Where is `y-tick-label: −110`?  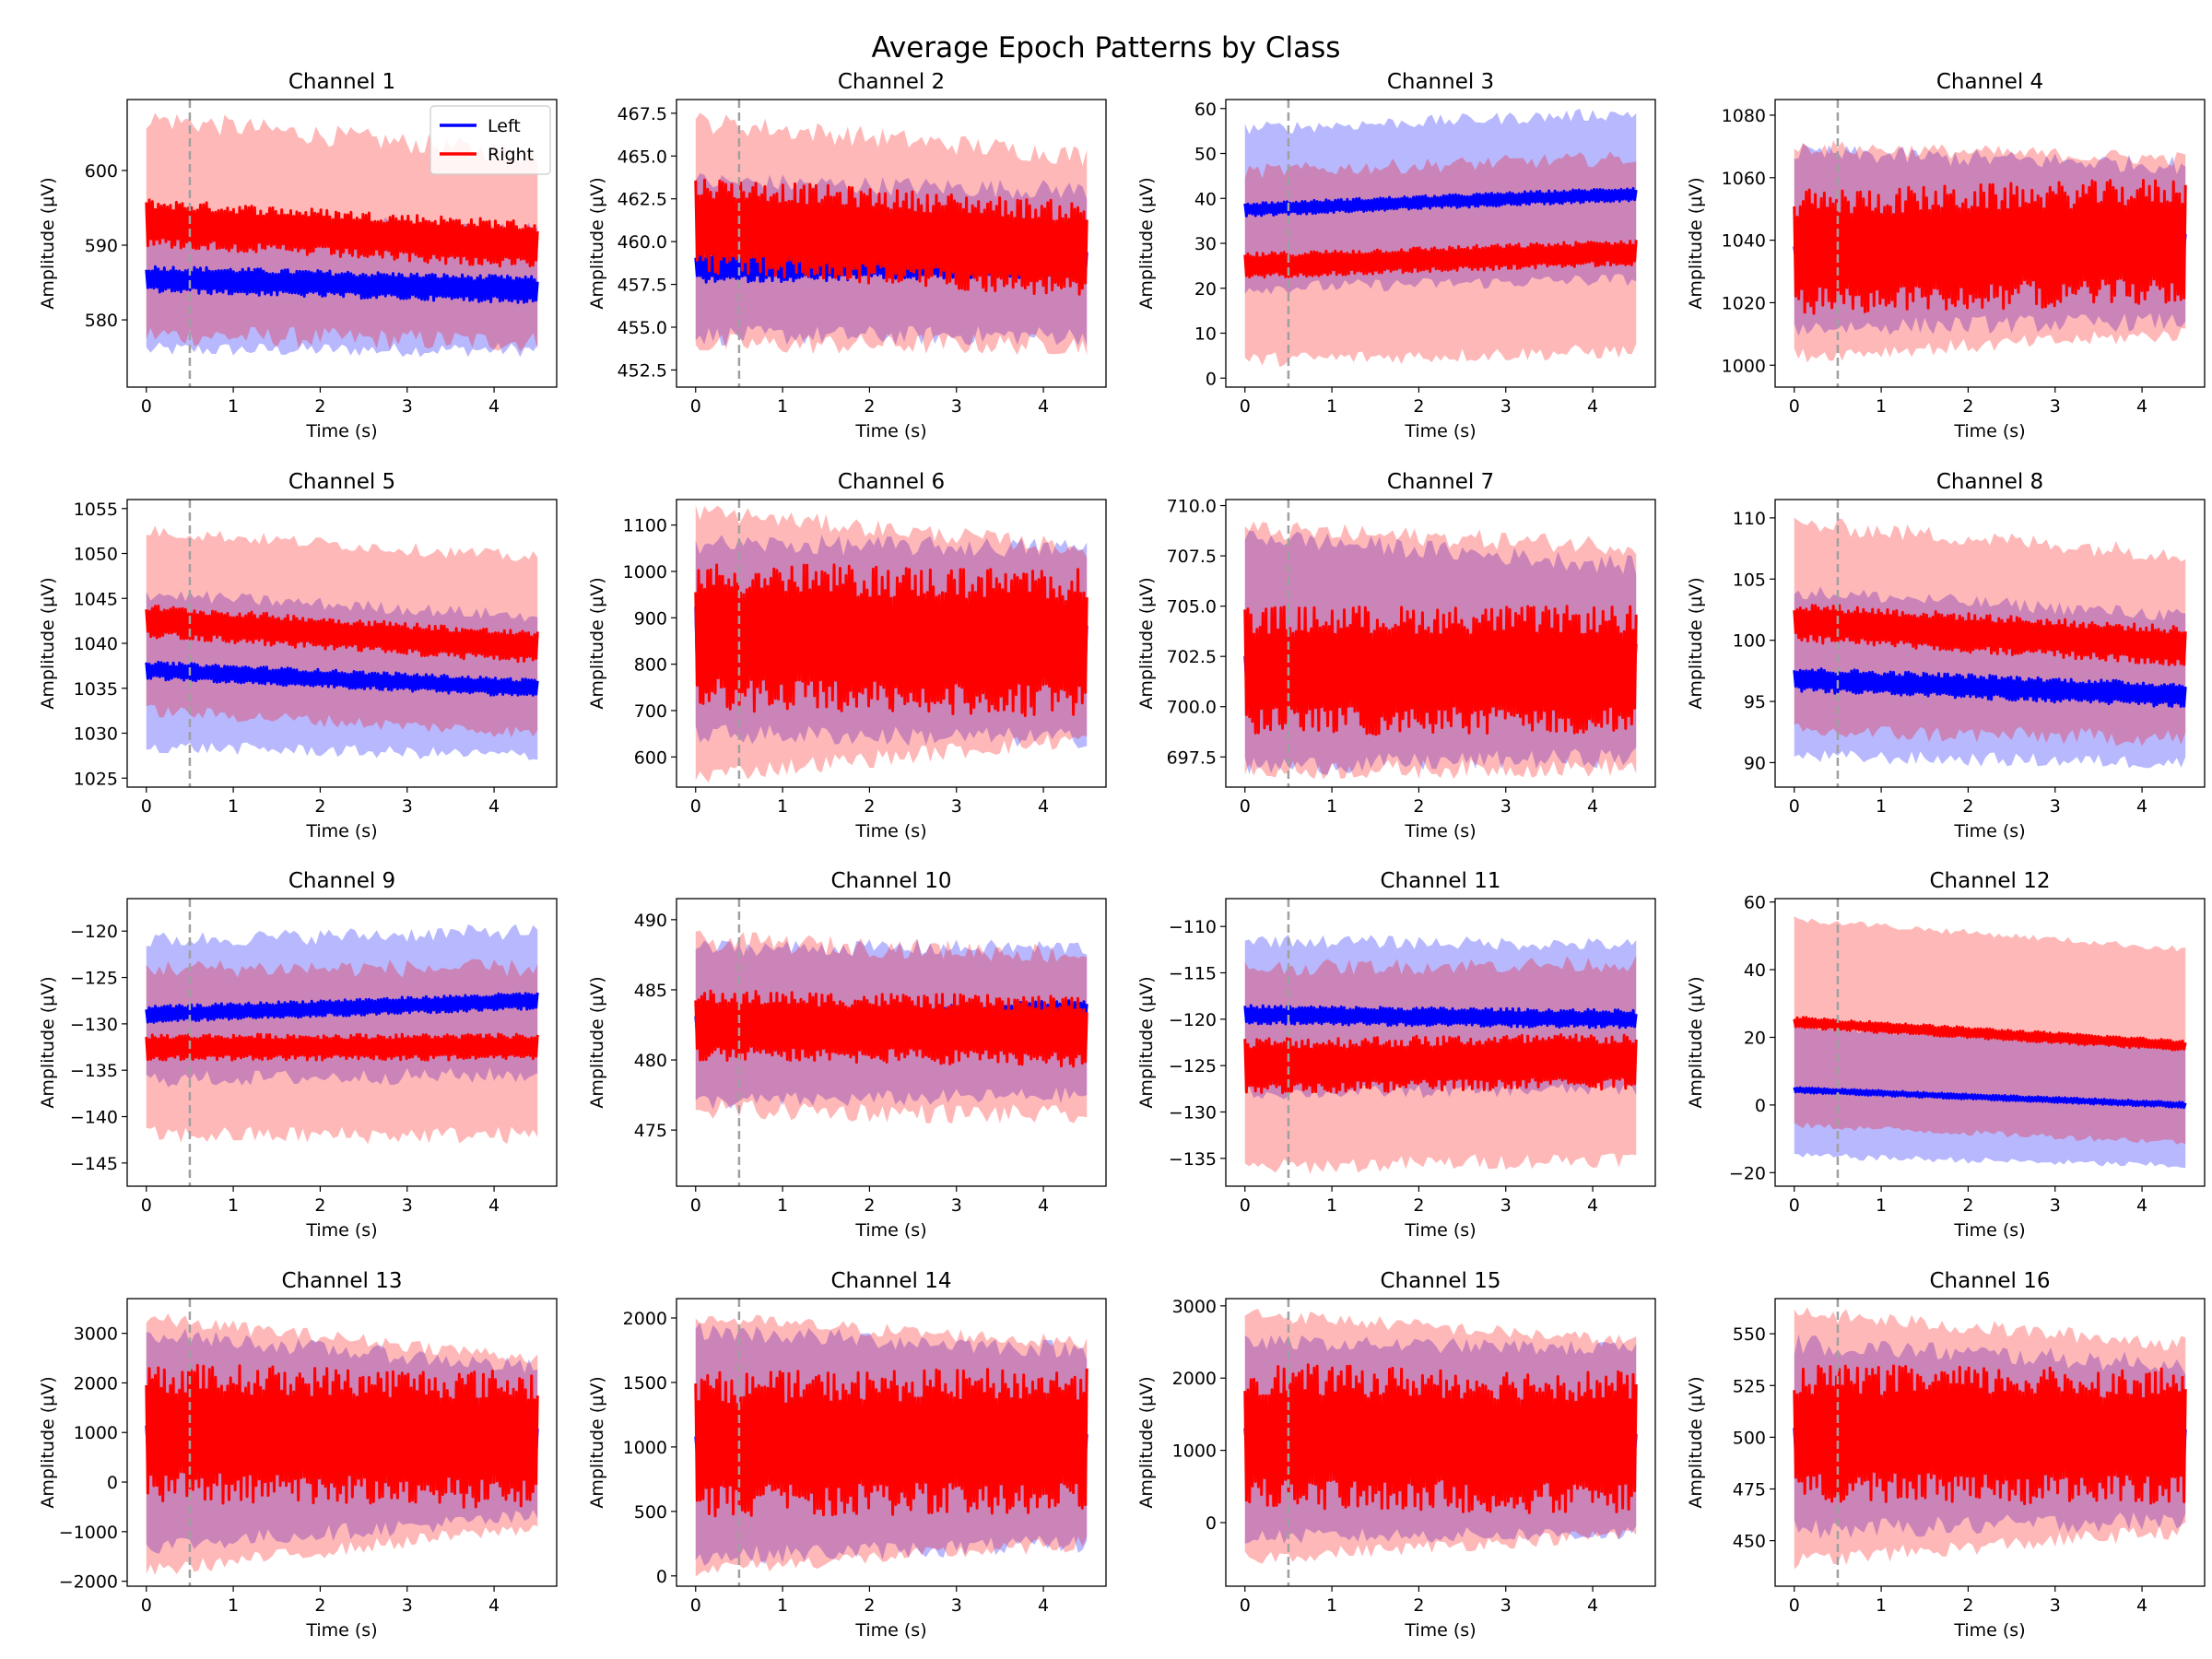
y-tick-label: −110 is located at coordinates (1193, 927).